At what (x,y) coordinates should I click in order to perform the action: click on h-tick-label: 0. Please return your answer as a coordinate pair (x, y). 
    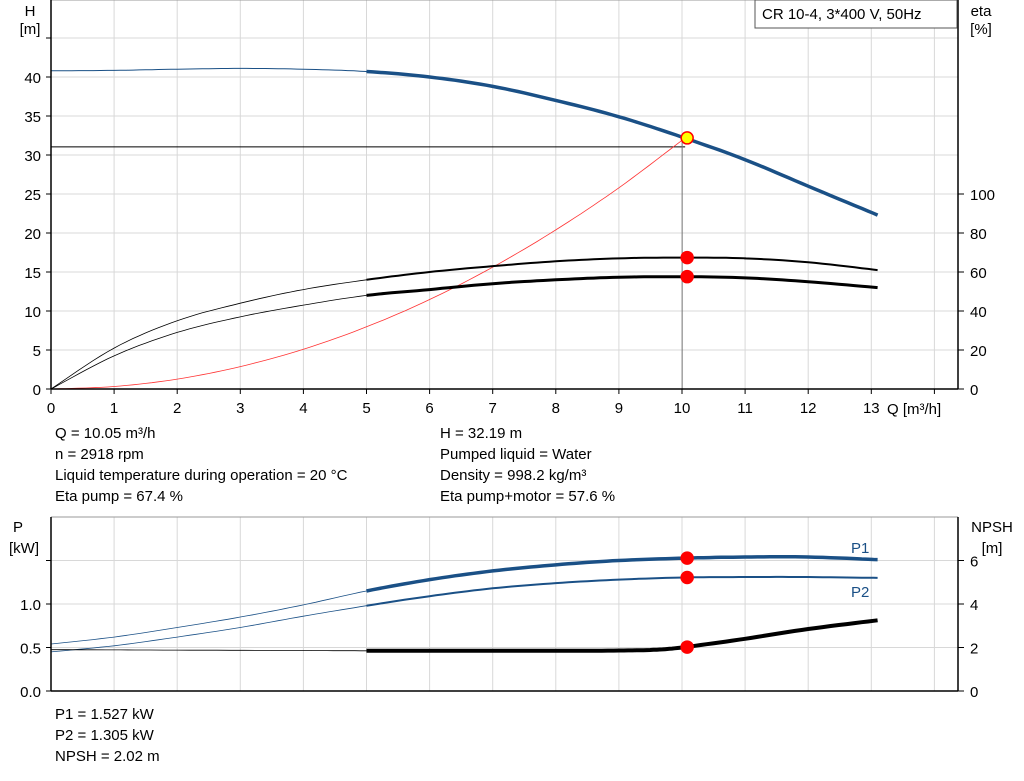
    Looking at the image, I should click on (37, 390).